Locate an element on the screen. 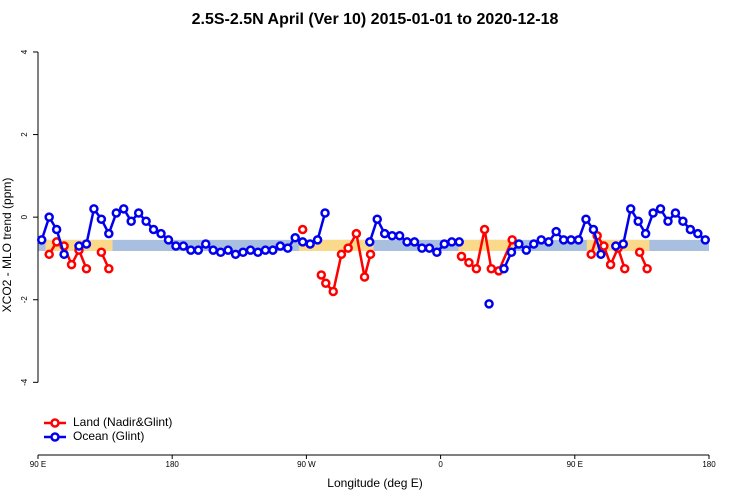 The width and height of the screenshot is (750, 500). y-tick-label: 0 is located at coordinates (24, 216).